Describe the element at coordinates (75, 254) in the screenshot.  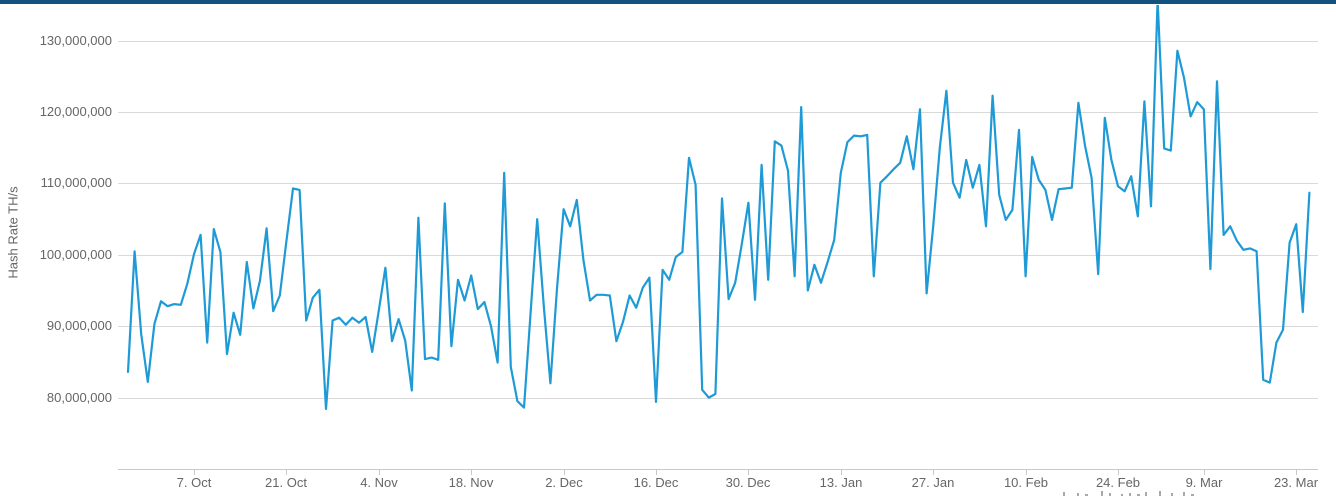
I see `y-axis-tick-label: 100,000,000` at that location.